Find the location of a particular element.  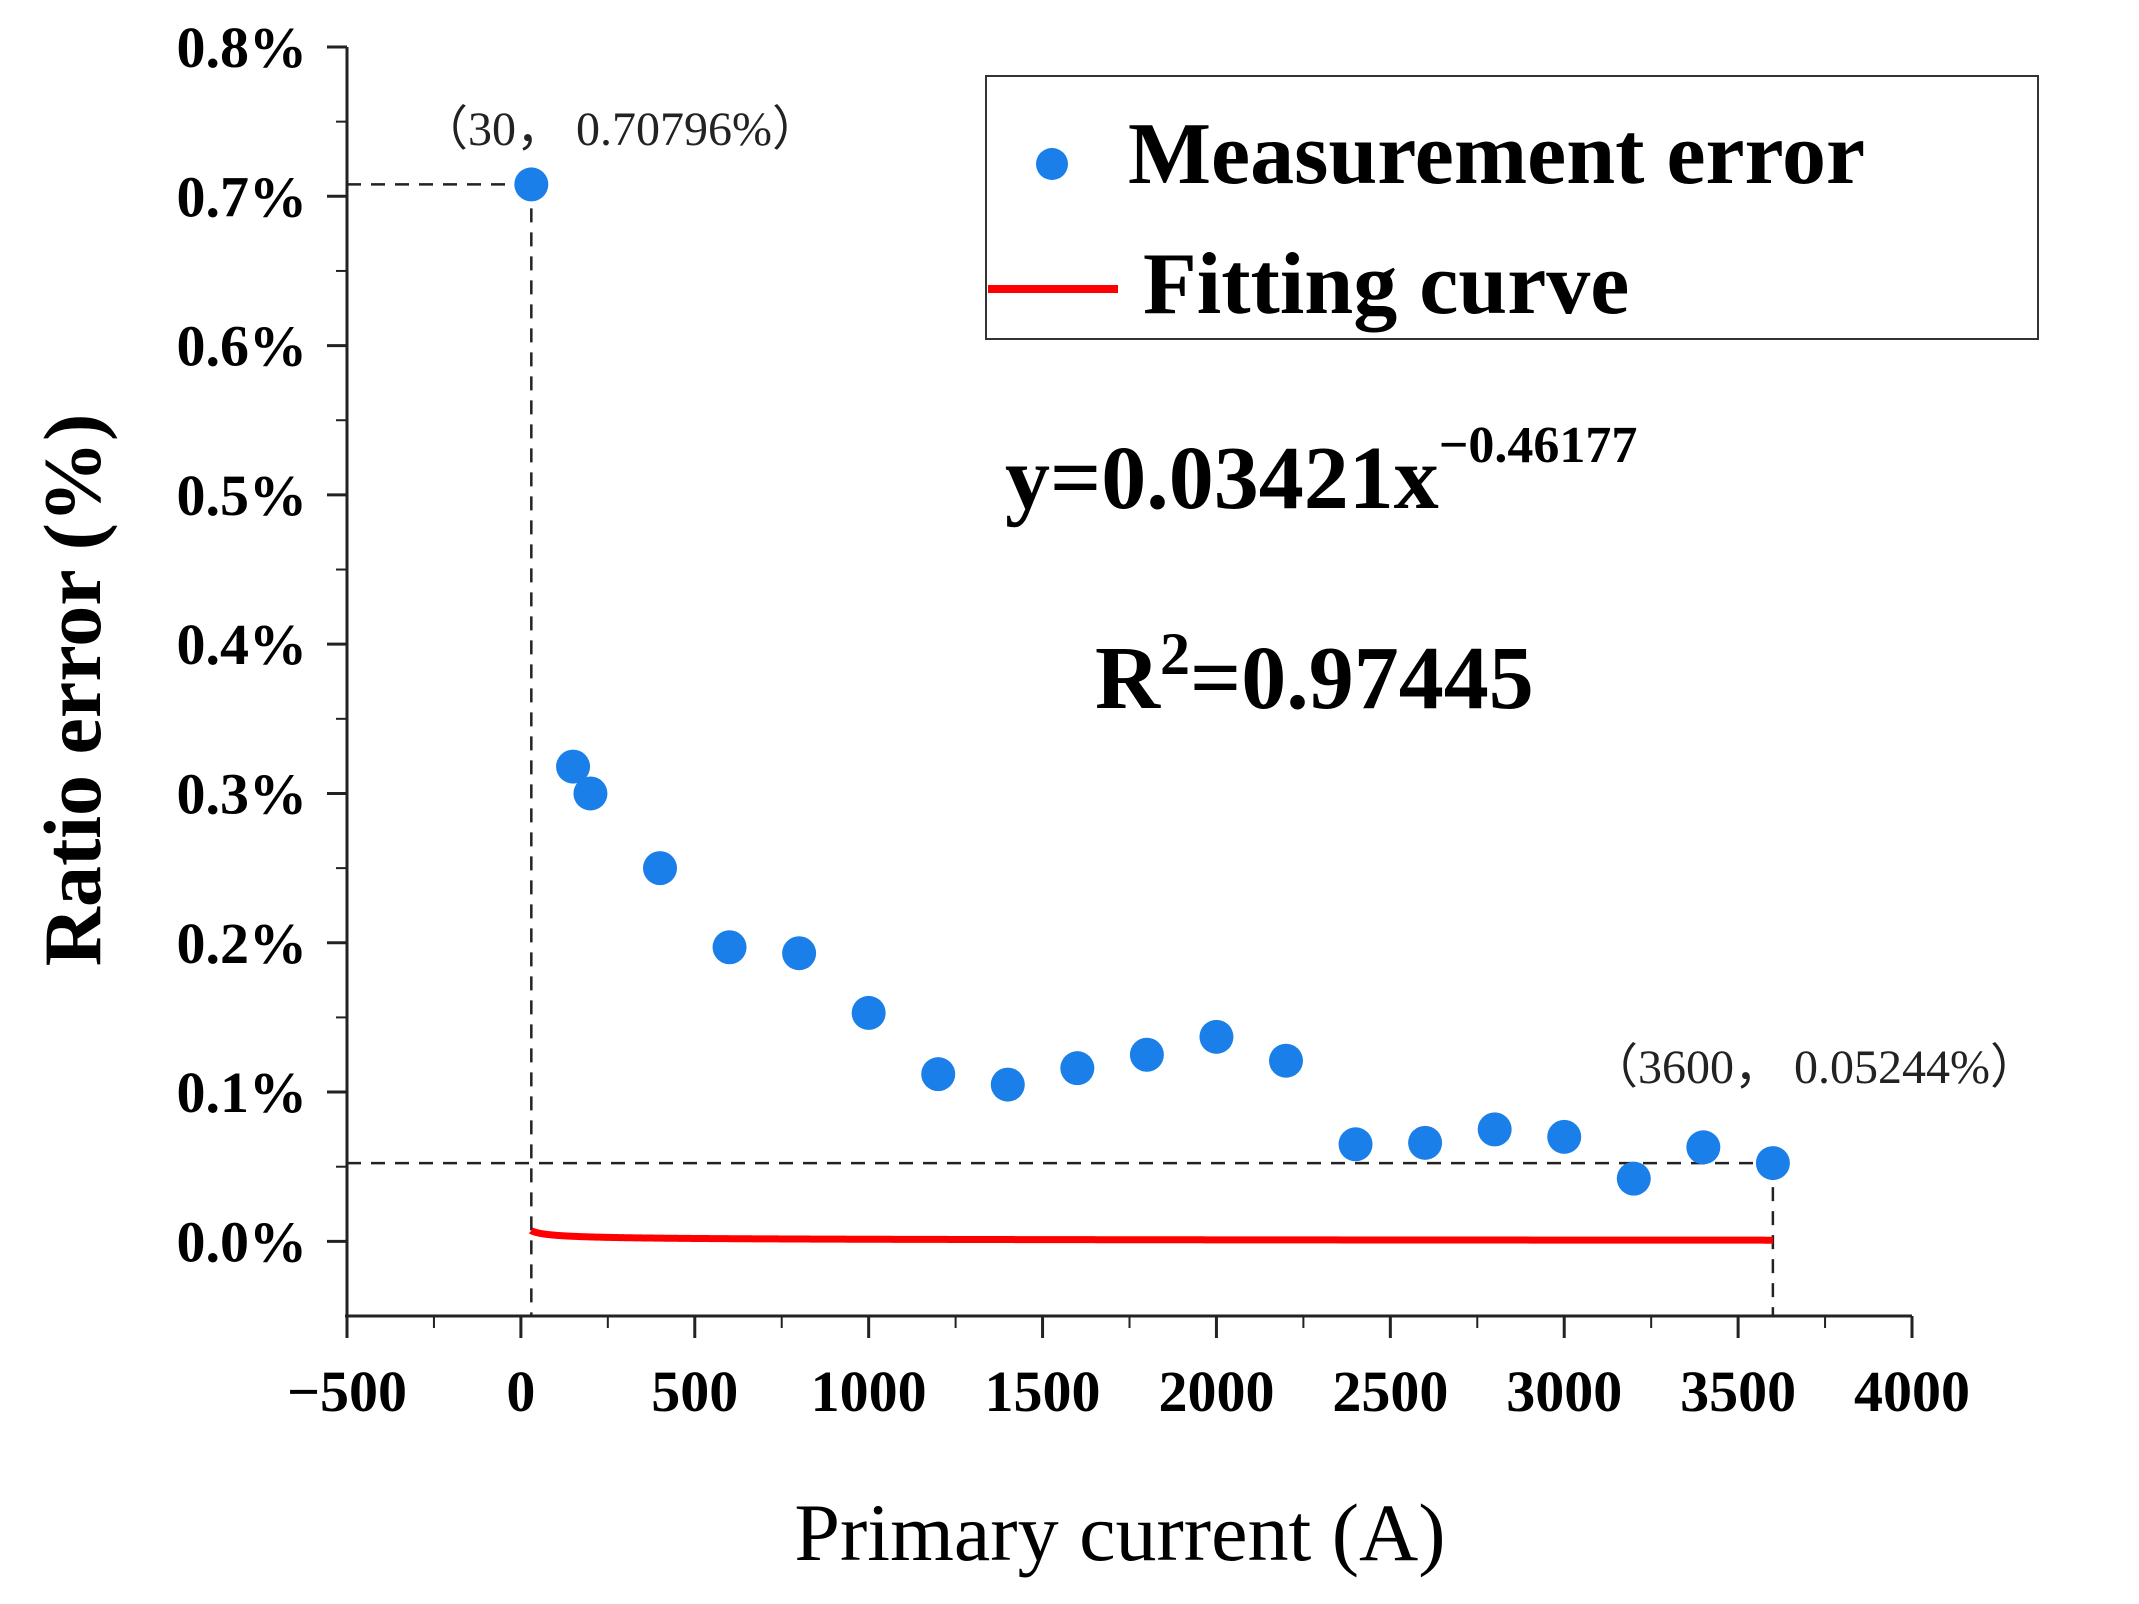

y-tick-label: 0.6% is located at coordinates (242, 346).